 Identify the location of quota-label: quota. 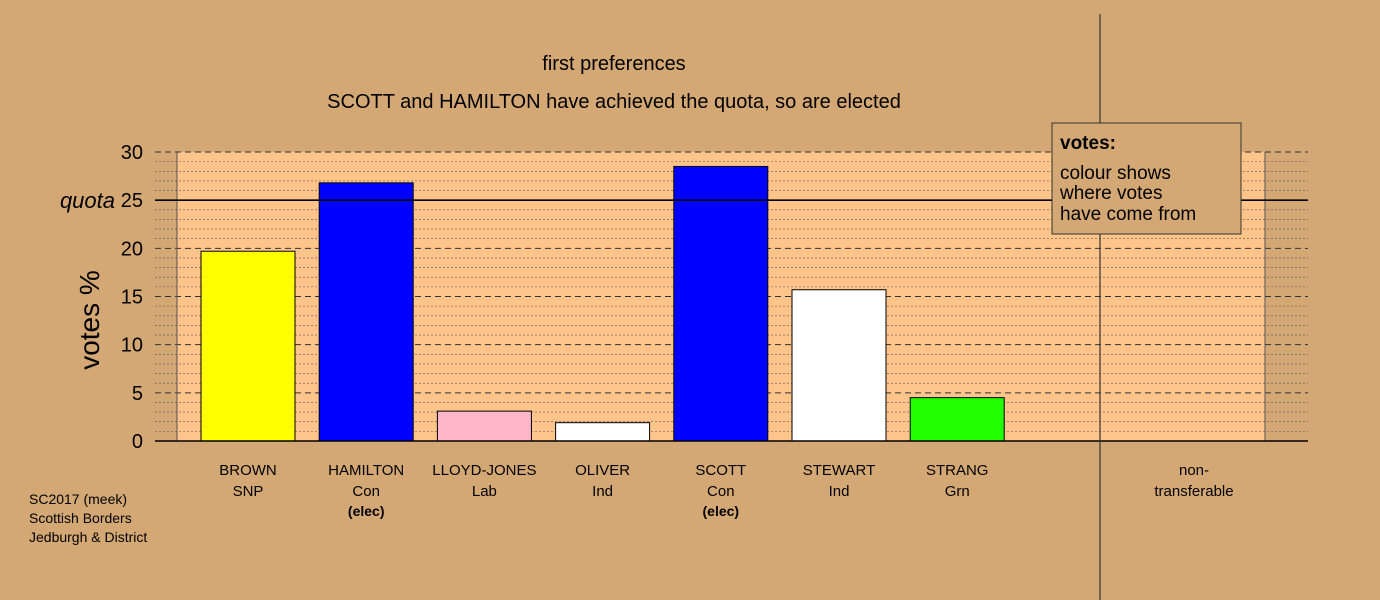
(87, 200).